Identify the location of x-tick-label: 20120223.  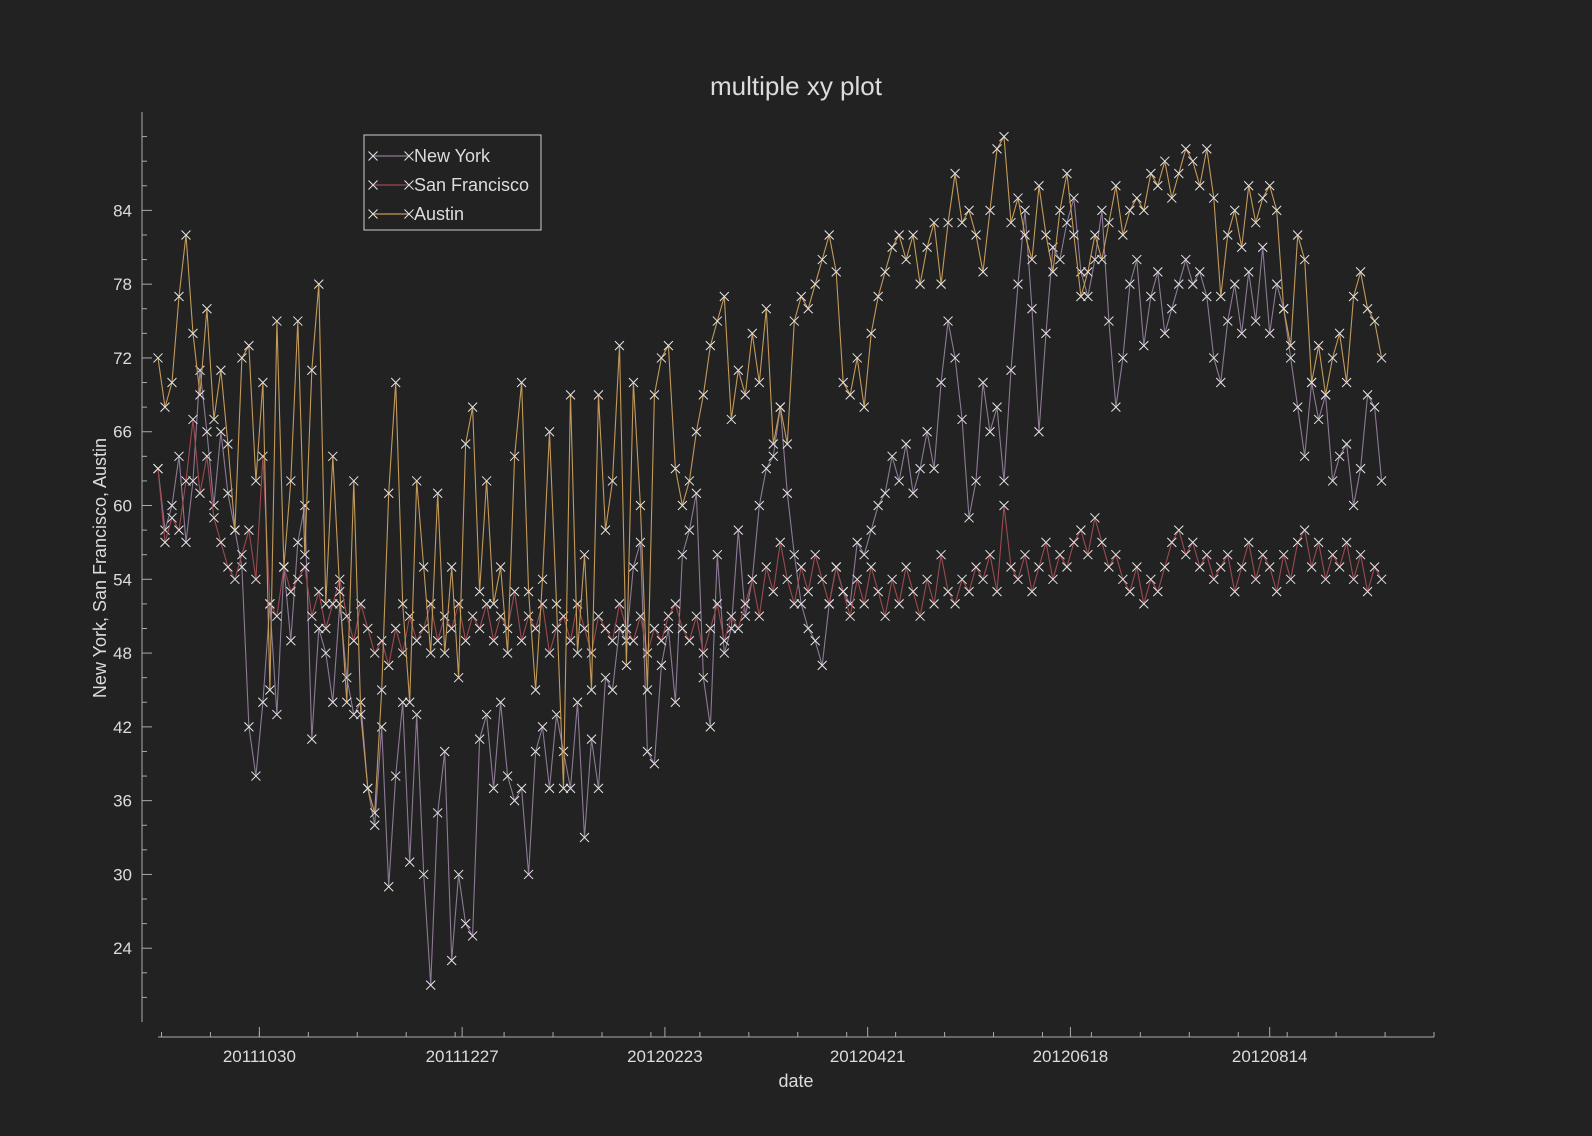
(665, 1056).